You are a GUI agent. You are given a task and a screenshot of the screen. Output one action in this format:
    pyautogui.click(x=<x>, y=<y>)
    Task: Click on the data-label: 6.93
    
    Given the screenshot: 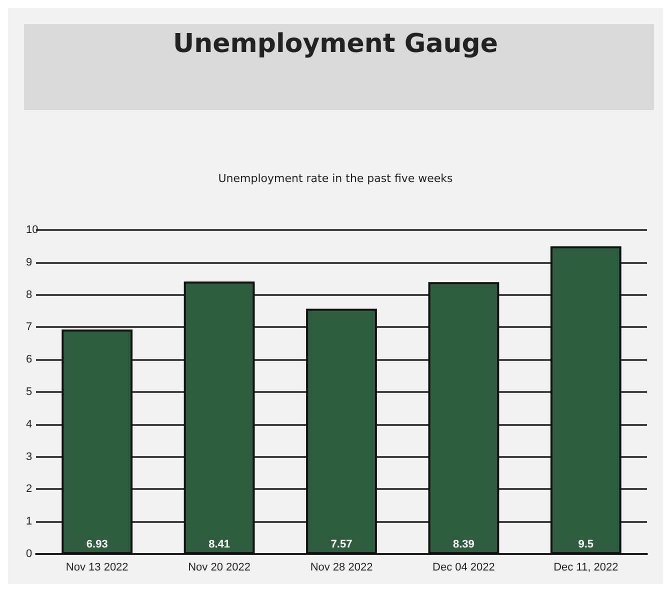 What is the action you would take?
    pyautogui.click(x=97, y=544)
    